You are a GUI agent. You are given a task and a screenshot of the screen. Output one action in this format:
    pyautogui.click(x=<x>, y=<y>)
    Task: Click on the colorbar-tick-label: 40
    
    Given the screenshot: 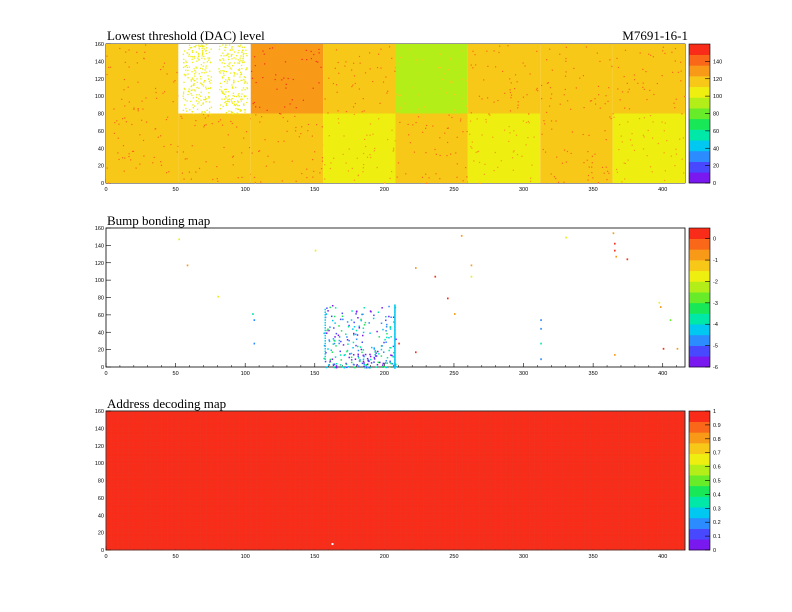 What is the action you would take?
    pyautogui.click(x=716, y=149)
    